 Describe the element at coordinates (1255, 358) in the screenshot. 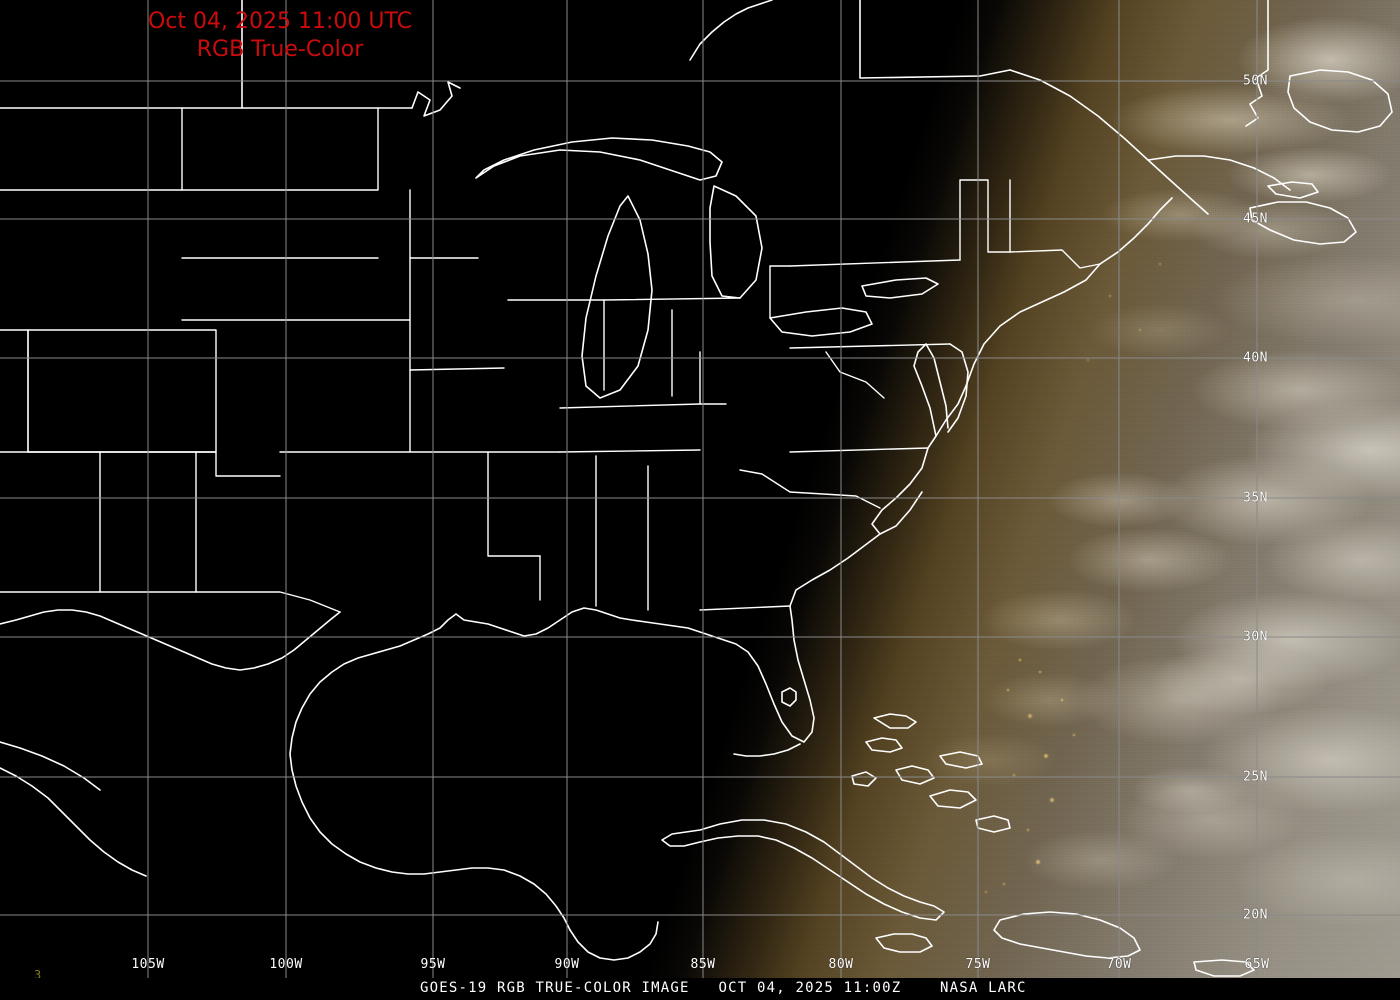

I see `latitude-label-40N: 40N` at that location.